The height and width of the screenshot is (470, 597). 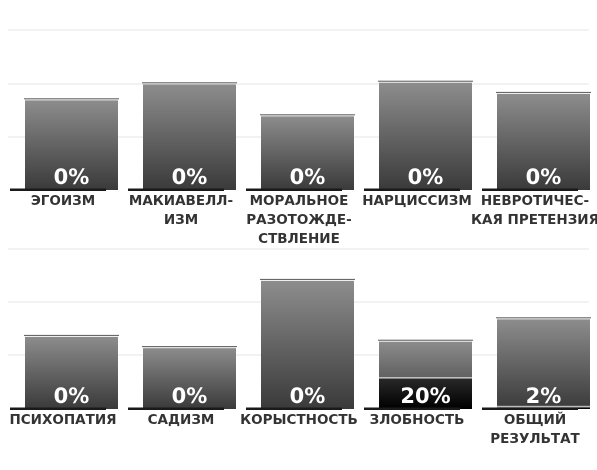 I want to click on category-label: НЕВРОТИЧЕС-, so click(x=535, y=201).